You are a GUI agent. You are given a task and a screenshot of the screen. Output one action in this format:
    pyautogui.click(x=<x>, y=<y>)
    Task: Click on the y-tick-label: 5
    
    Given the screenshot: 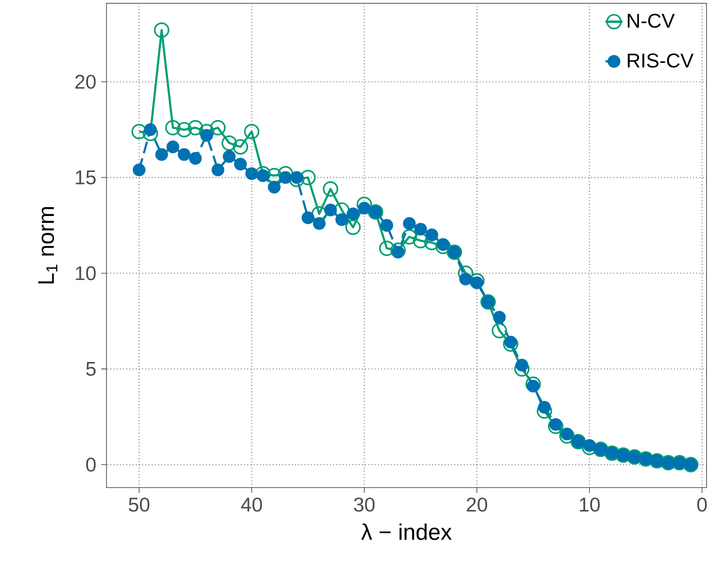 What is the action you would take?
    pyautogui.click(x=91, y=369)
    